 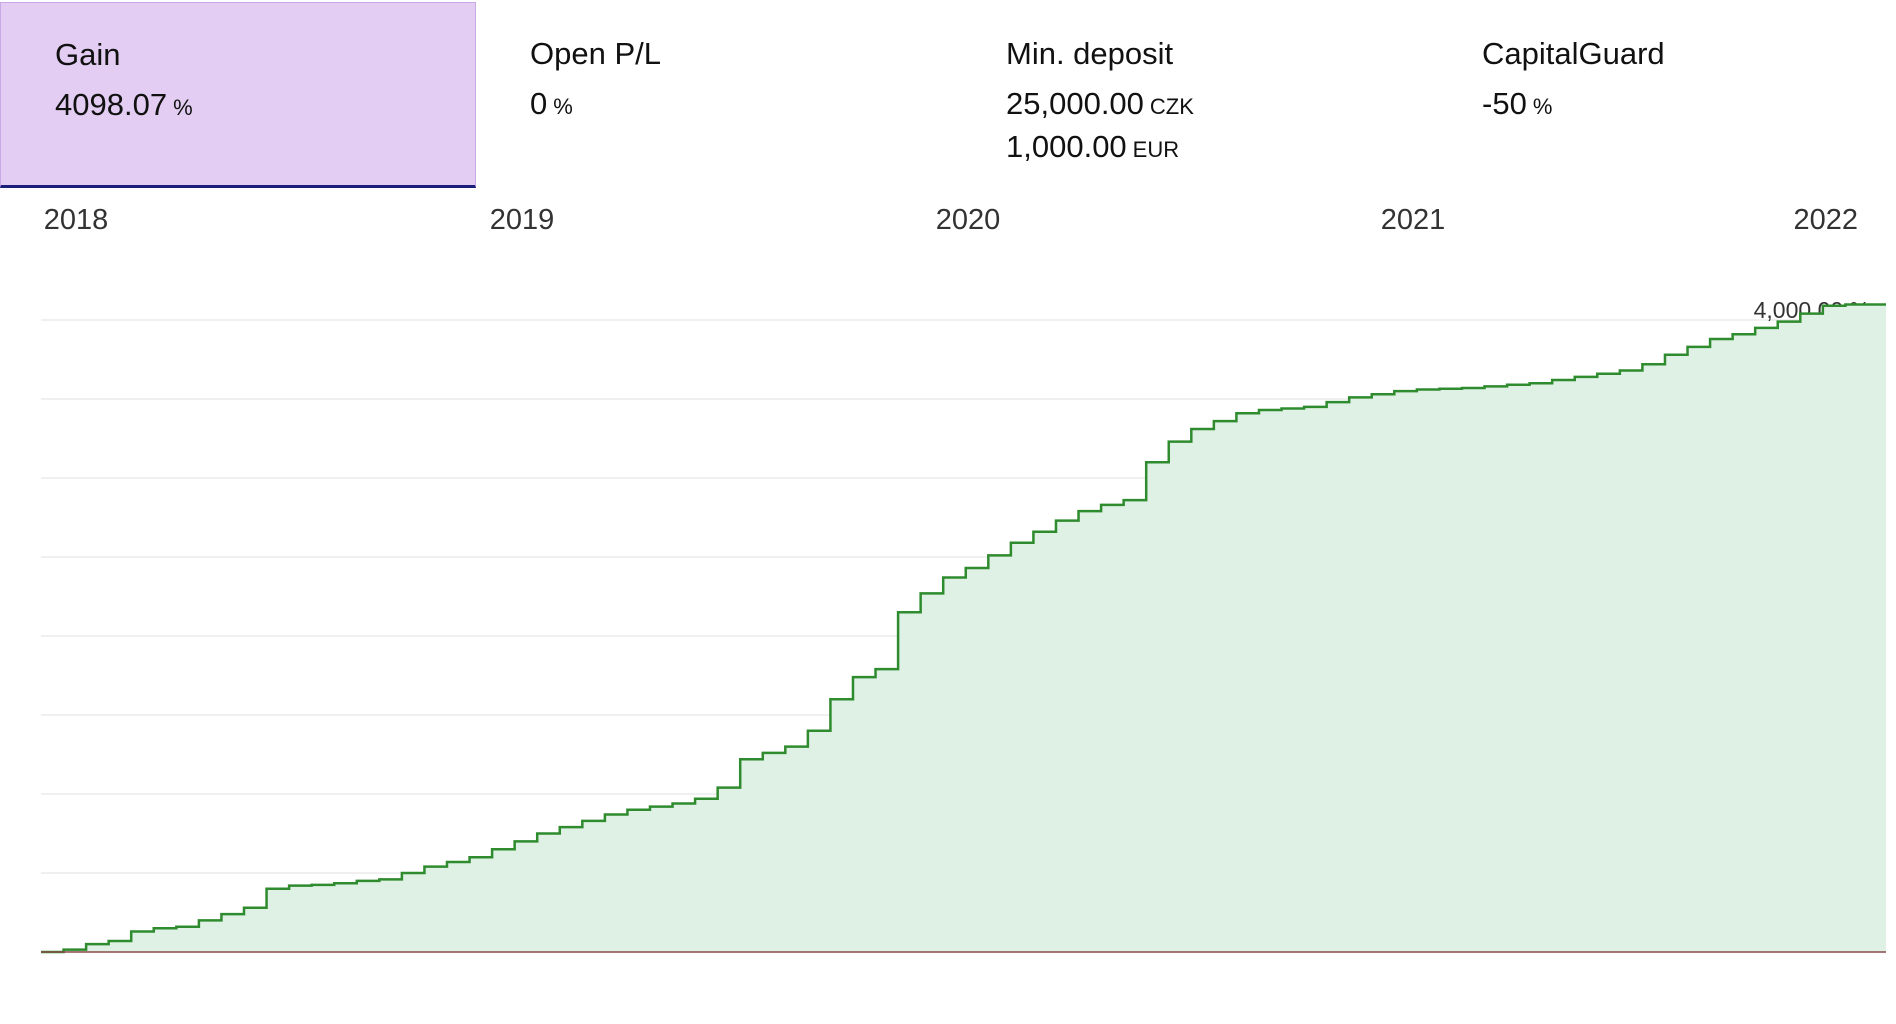 I want to click on gain-value: 4098.07, so click(x=111, y=104).